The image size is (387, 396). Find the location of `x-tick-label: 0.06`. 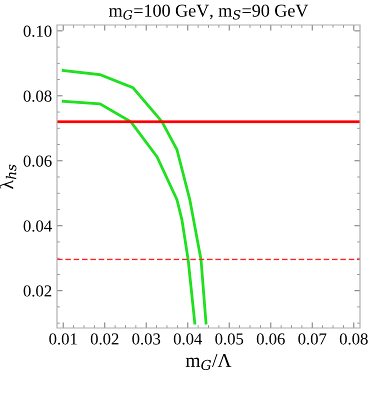

x-tick-label: 0.06 is located at coordinates (270, 339).